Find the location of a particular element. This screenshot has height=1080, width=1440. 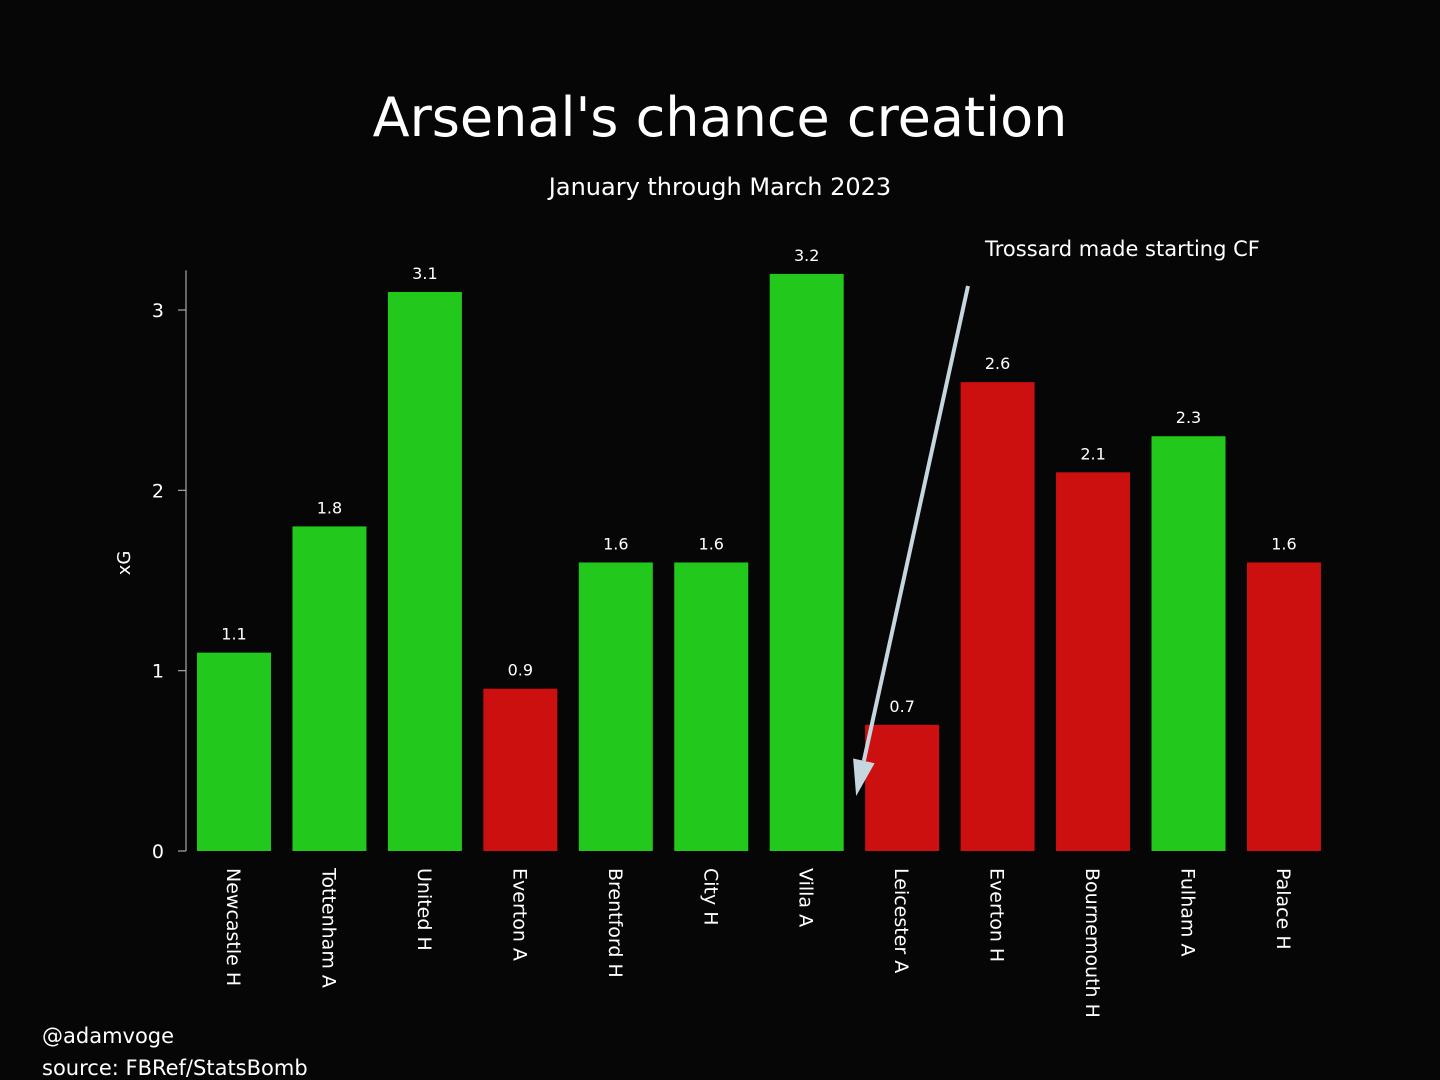

annotation-text: Trossard made starting CF is located at coordinates (1122, 249).